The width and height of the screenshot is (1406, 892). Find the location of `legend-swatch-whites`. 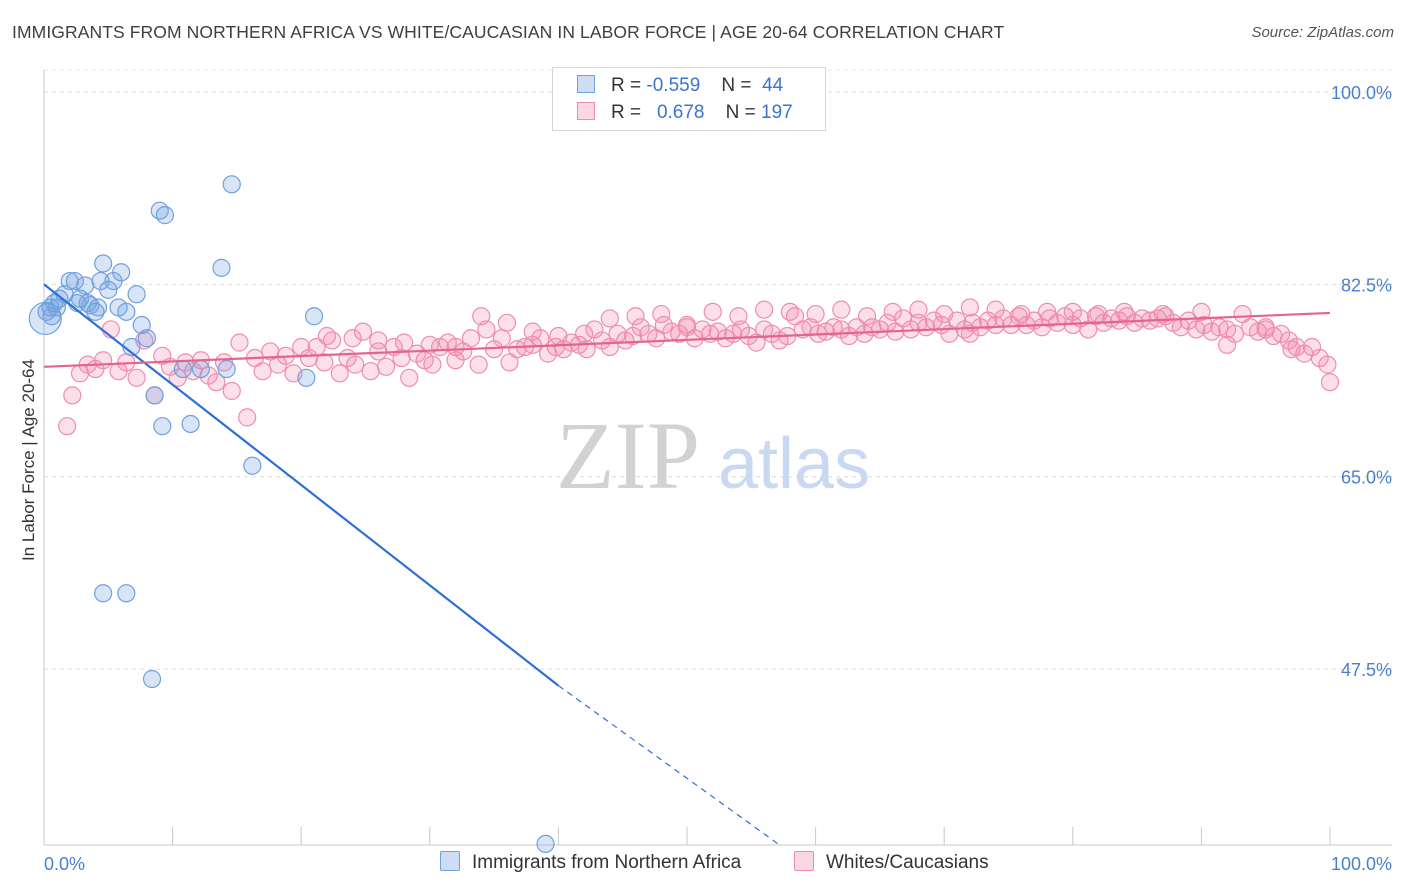

legend-swatch-whites is located at coordinates (586, 111).